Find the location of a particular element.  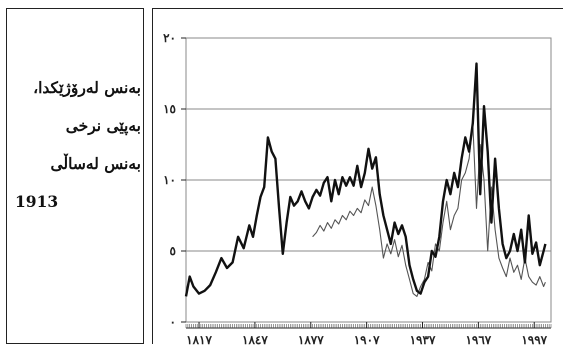

y-tick-label: ١٥ is located at coordinates (169, 109).